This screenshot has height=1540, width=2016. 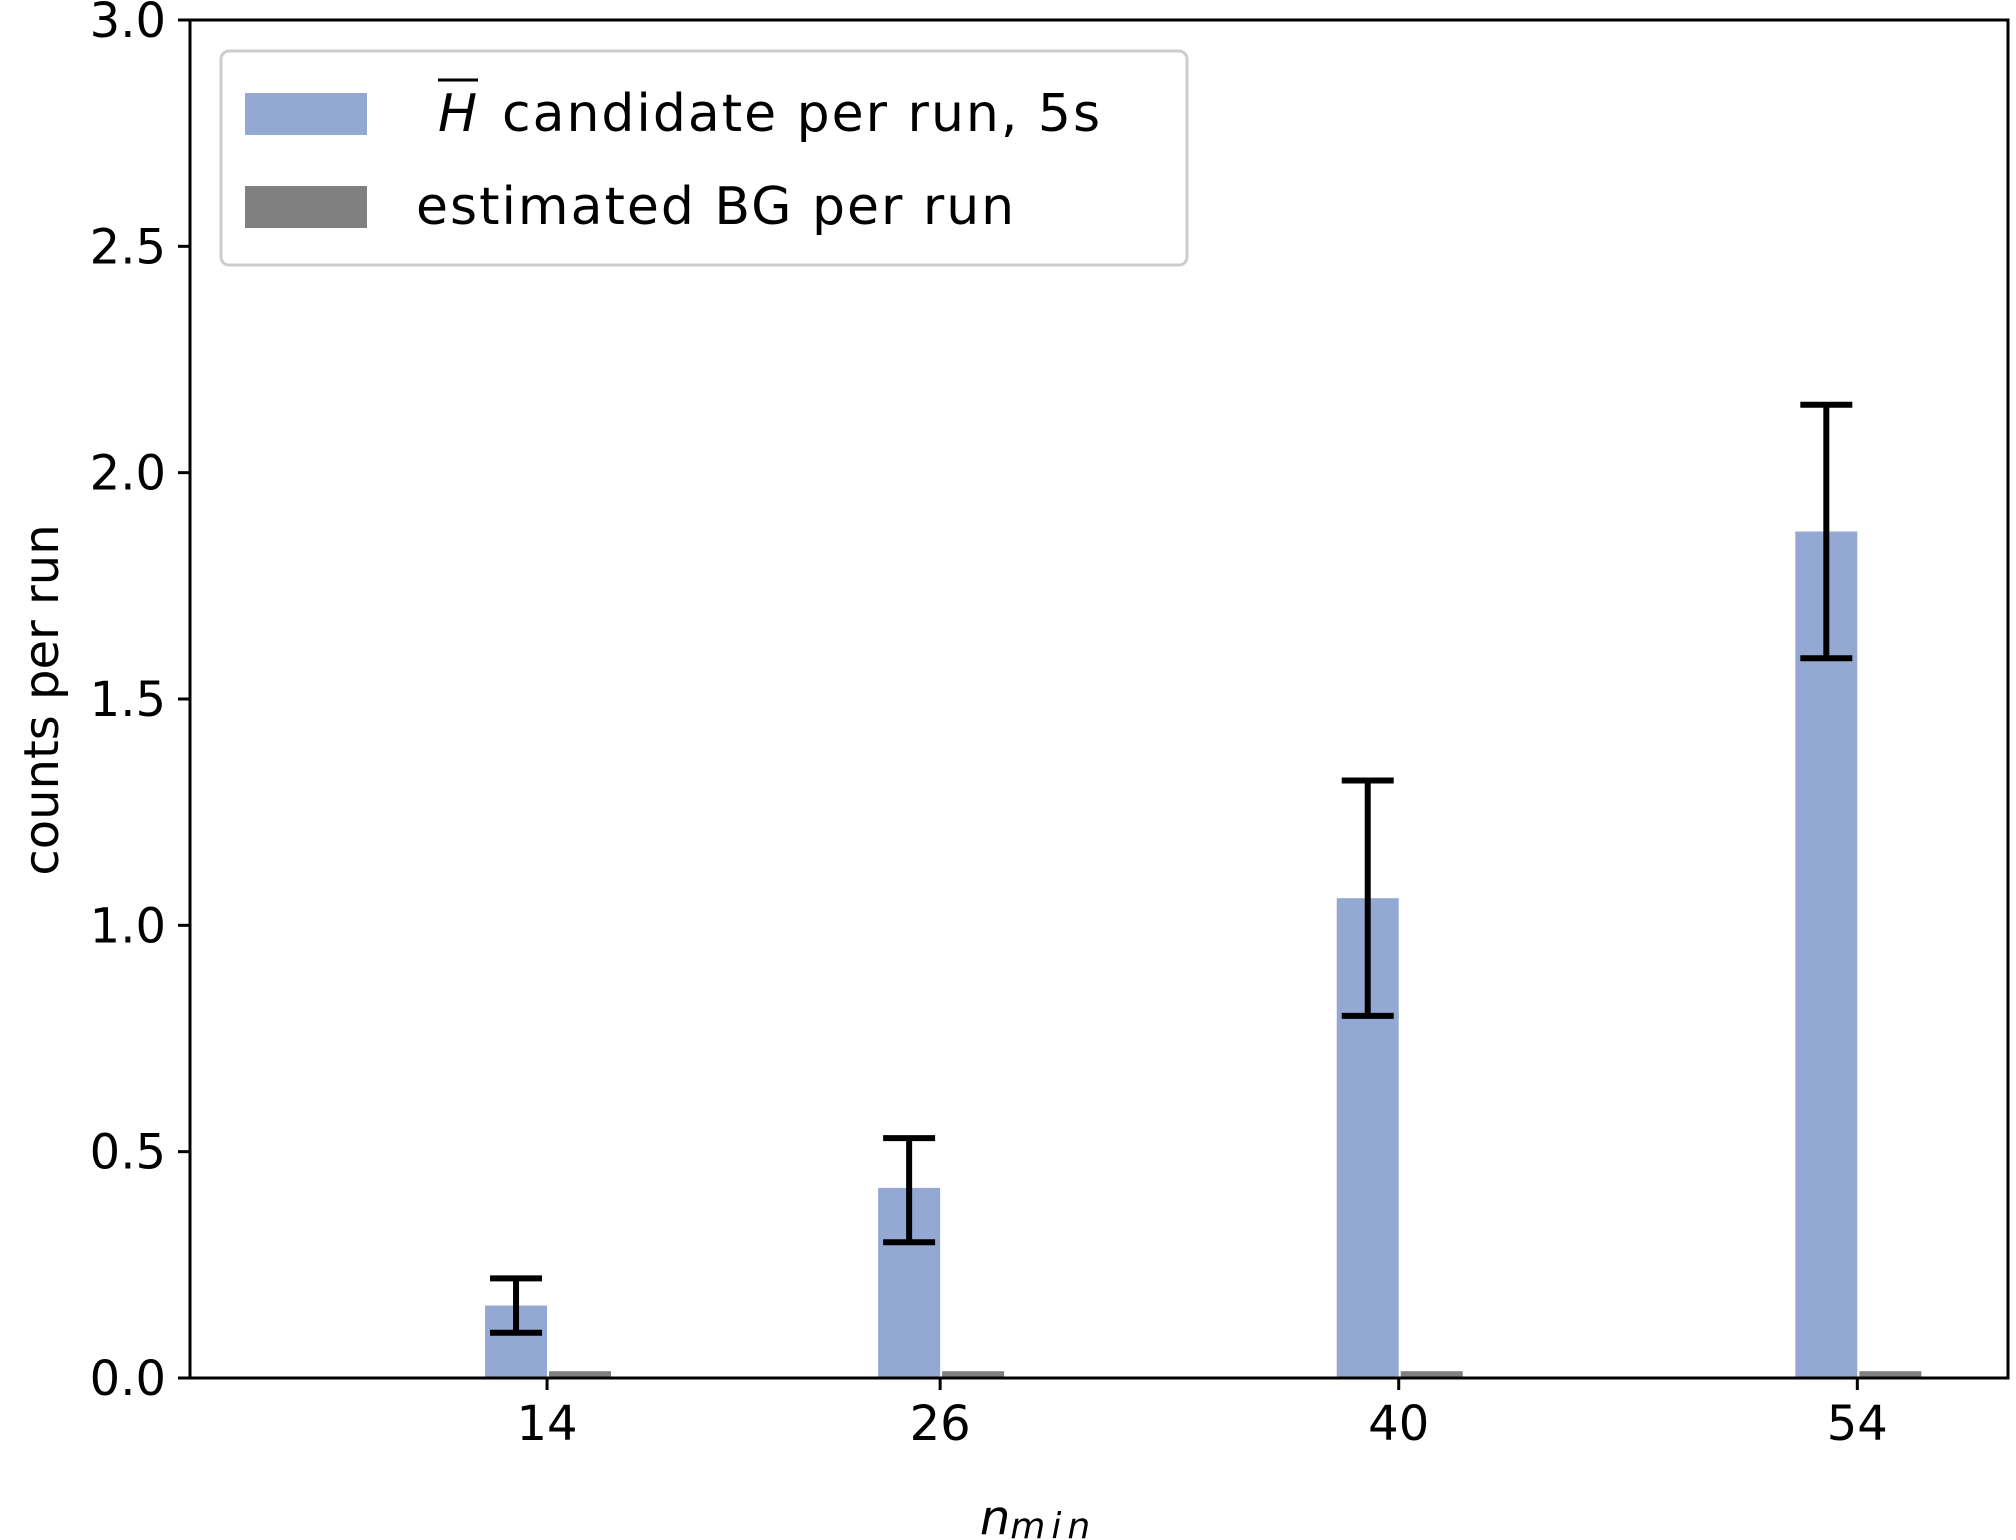 What do you see at coordinates (128, 1153) in the screenshot?
I see `y-tick-label: 0.5` at bounding box center [128, 1153].